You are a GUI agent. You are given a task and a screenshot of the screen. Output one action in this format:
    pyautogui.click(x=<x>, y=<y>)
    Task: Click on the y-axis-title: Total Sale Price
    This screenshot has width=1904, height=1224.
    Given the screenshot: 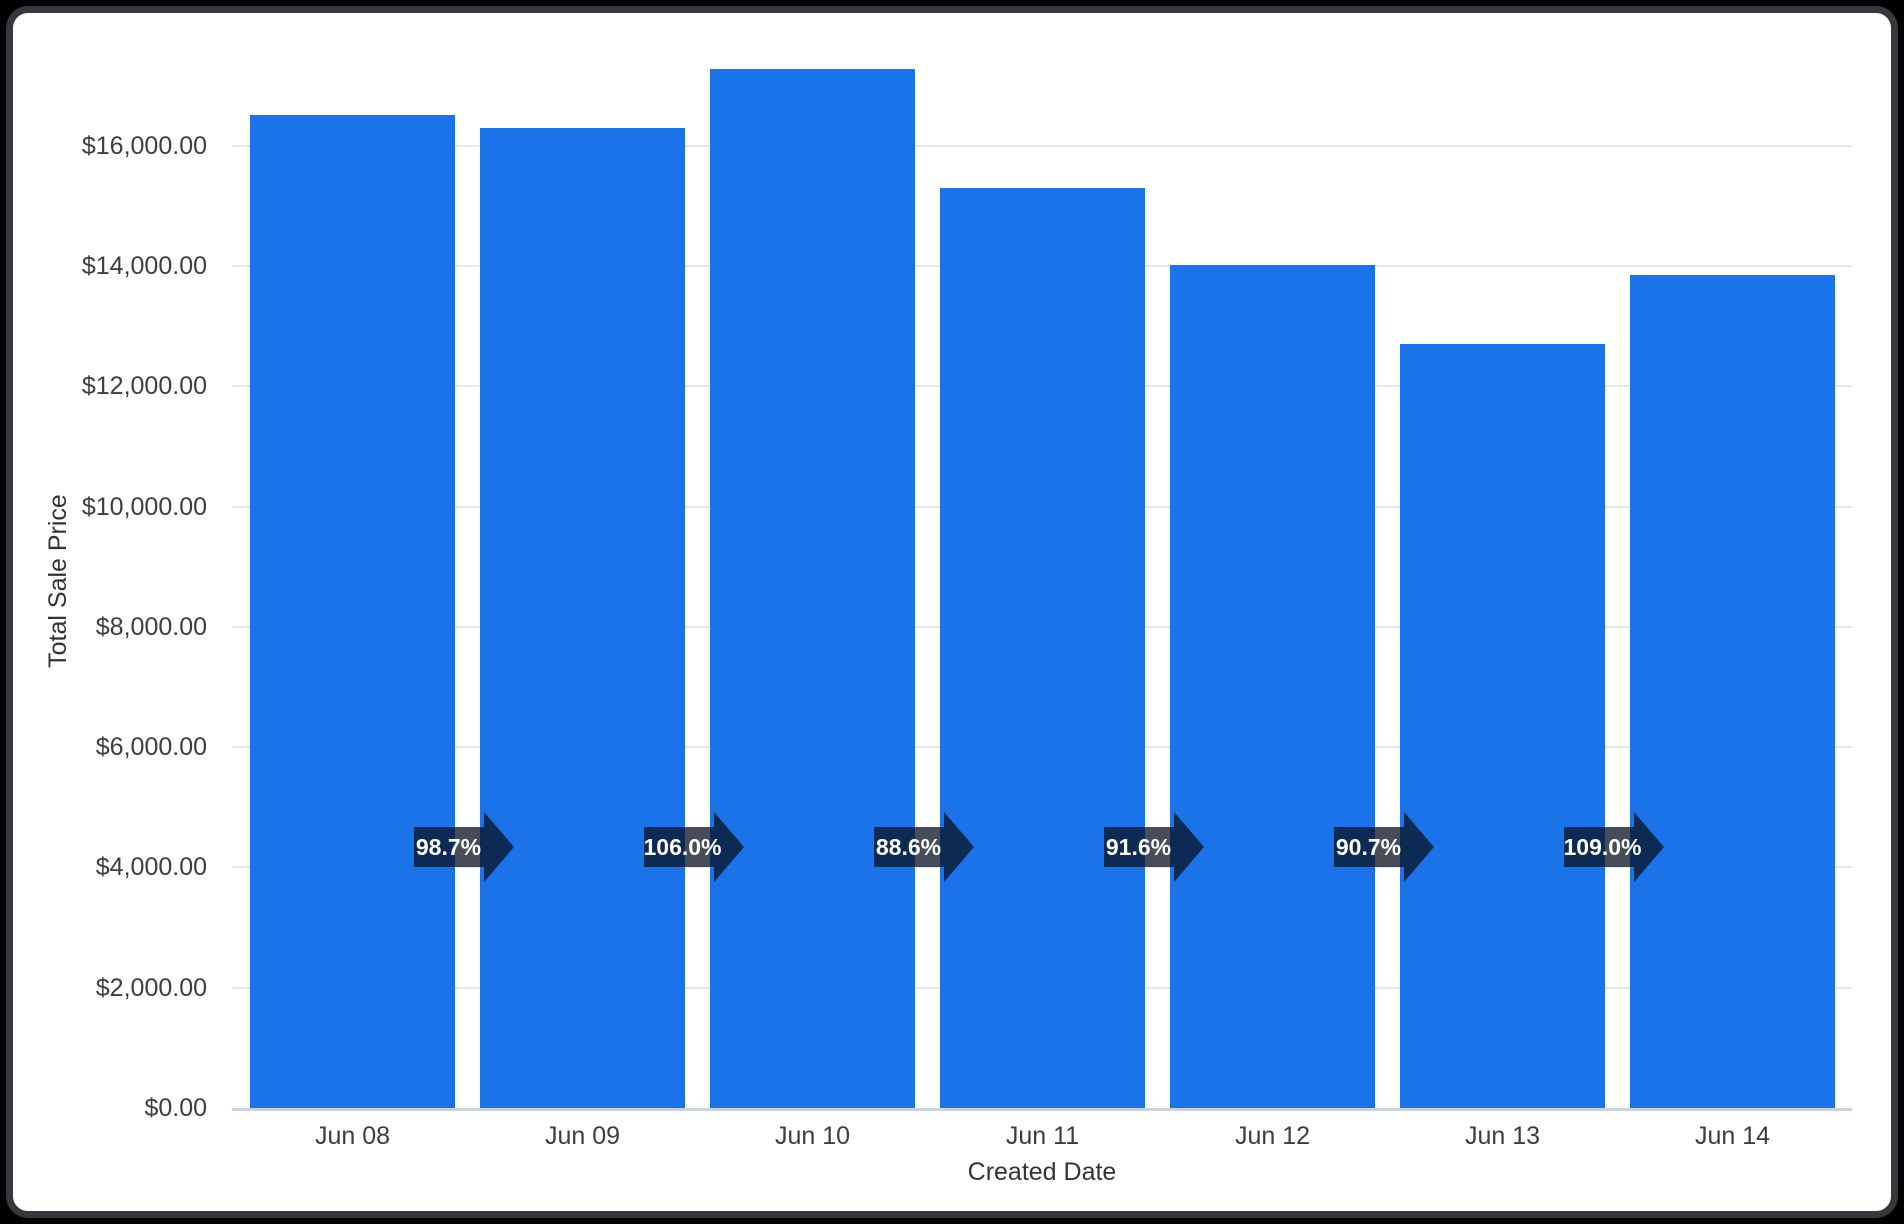 What is the action you would take?
    pyautogui.click(x=58, y=581)
    